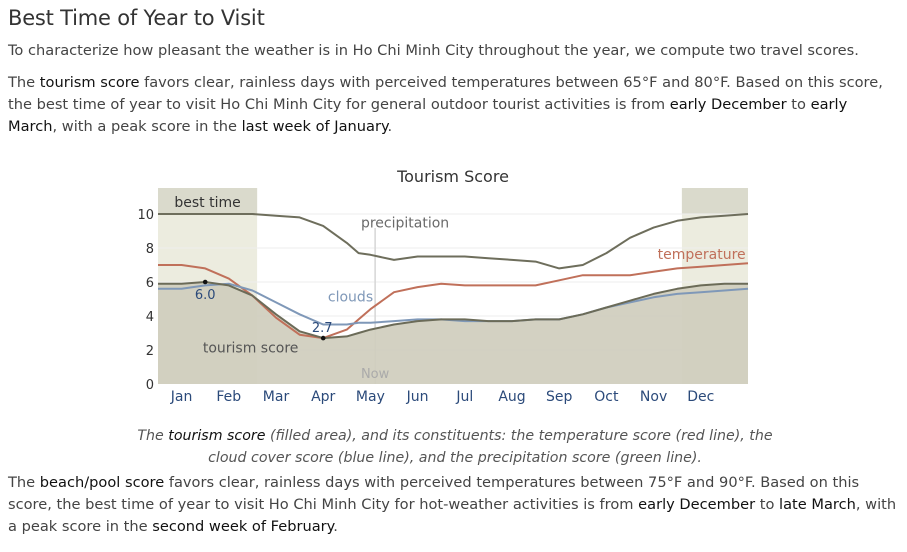  I want to click on keyword-beach-score: beach/pool score, so click(102, 482).